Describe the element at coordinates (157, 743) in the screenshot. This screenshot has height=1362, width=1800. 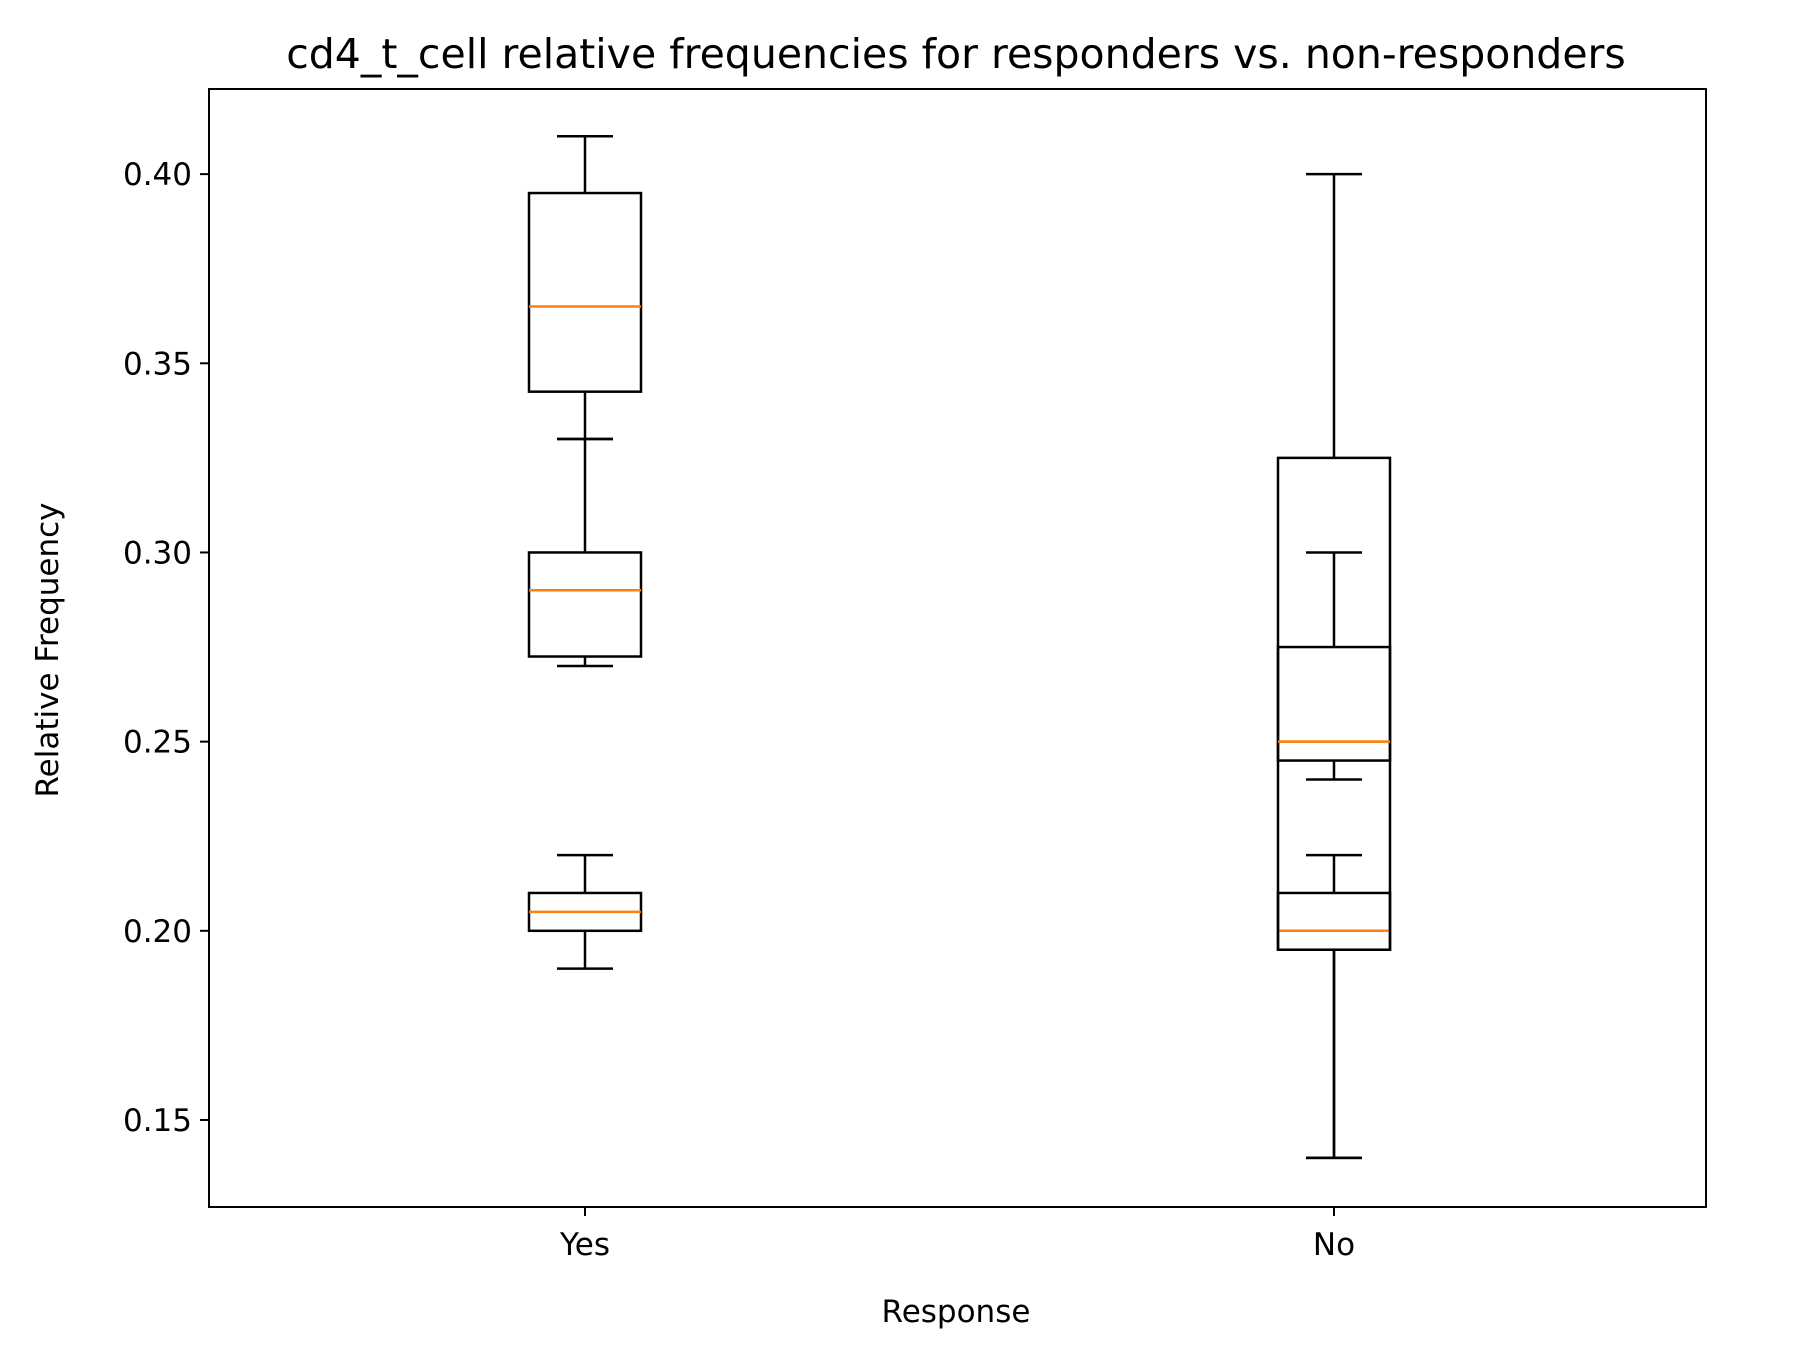
I see `y-tick-label: 0.25` at that location.